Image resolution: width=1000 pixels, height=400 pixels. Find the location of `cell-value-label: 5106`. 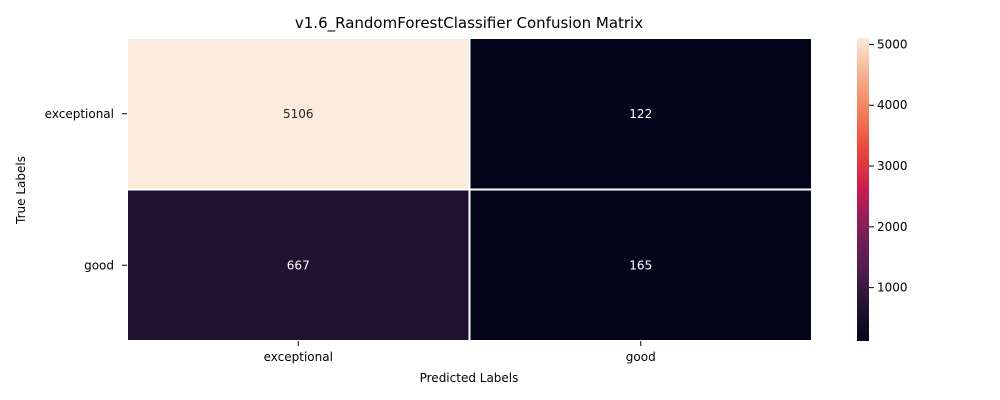

cell-value-label: 5106 is located at coordinates (298, 114).